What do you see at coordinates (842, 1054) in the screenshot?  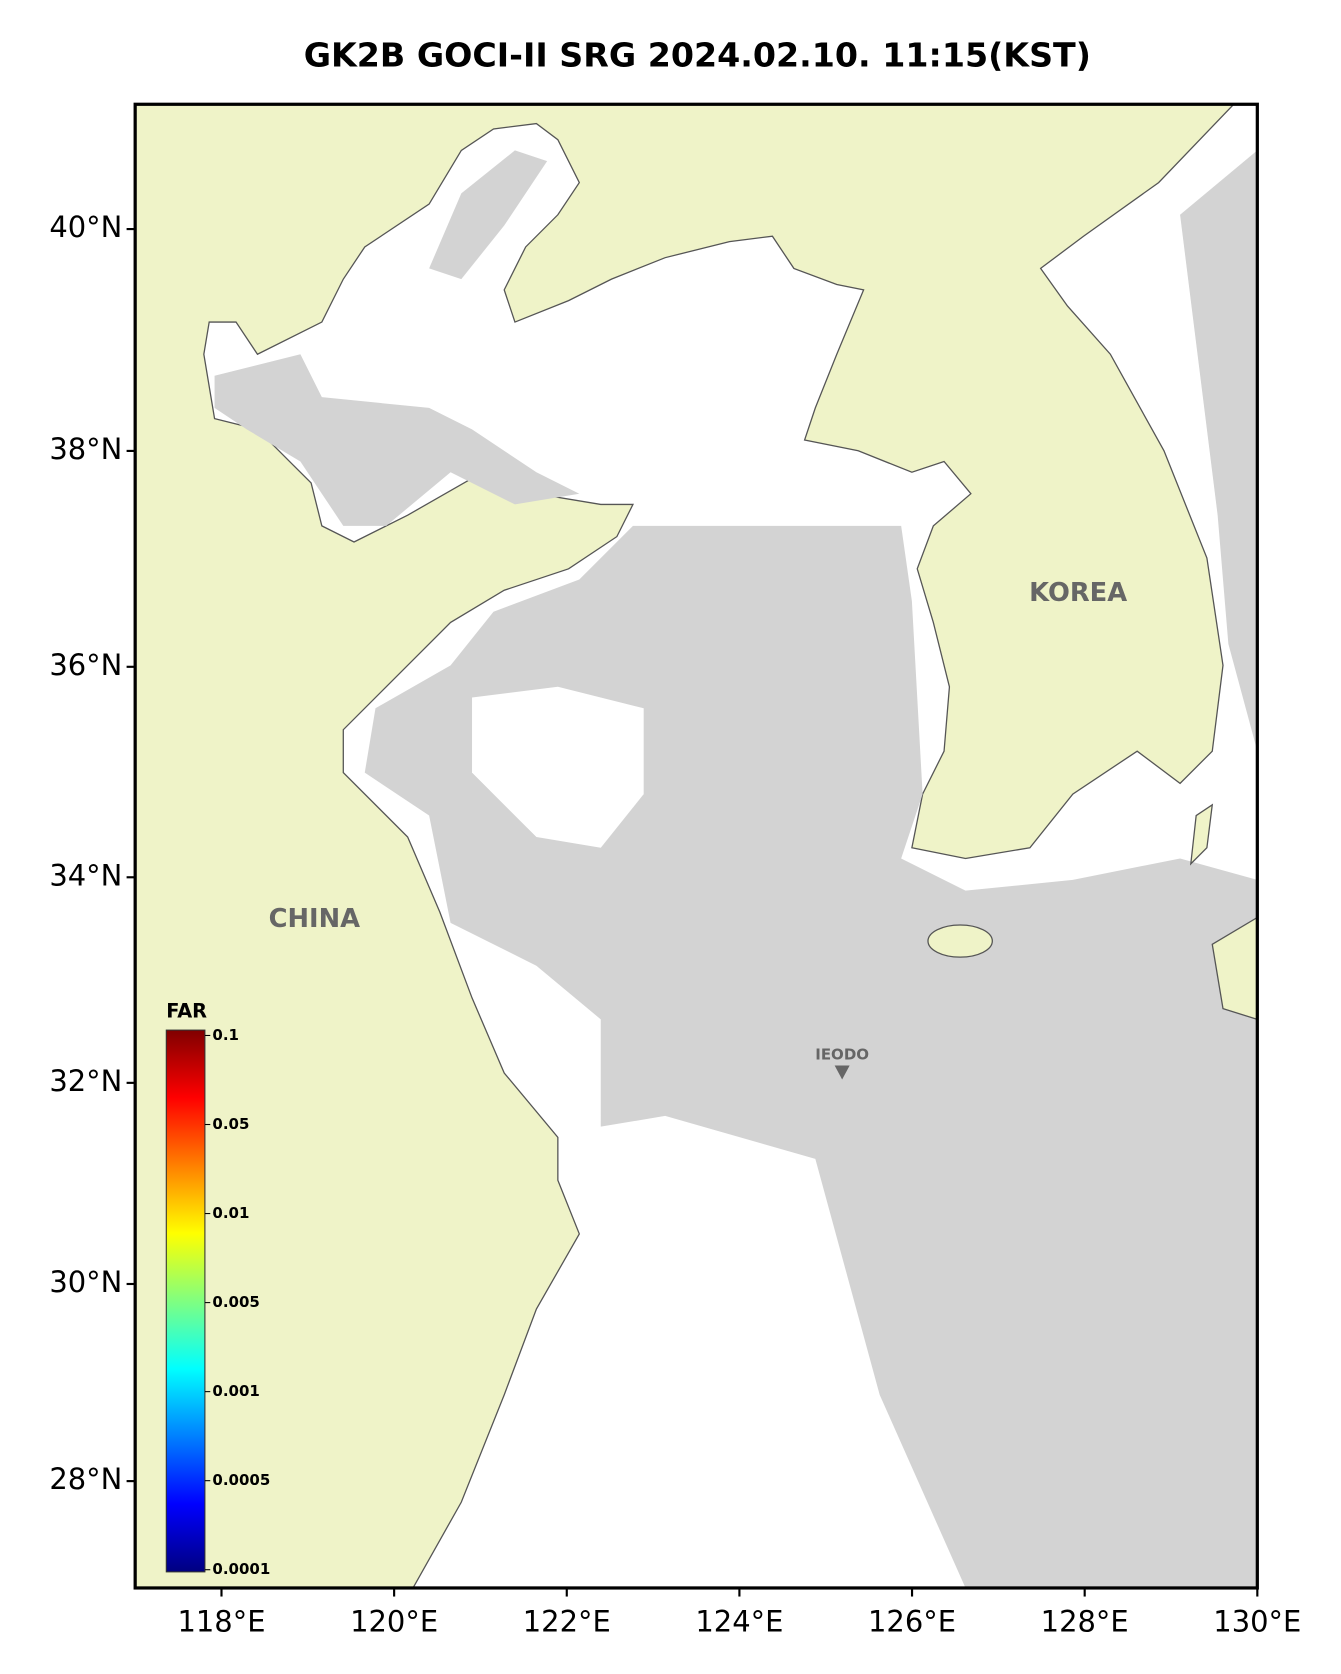 I see `ieodo-label: IEODO` at bounding box center [842, 1054].